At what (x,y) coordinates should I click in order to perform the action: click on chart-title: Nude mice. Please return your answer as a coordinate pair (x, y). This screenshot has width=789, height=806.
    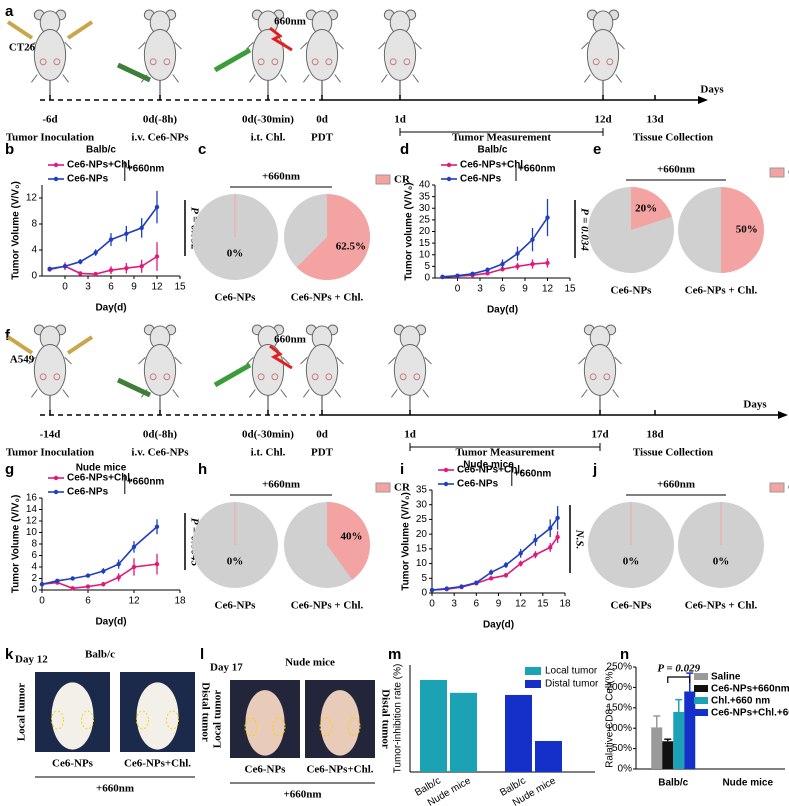
    Looking at the image, I should click on (488, 465).